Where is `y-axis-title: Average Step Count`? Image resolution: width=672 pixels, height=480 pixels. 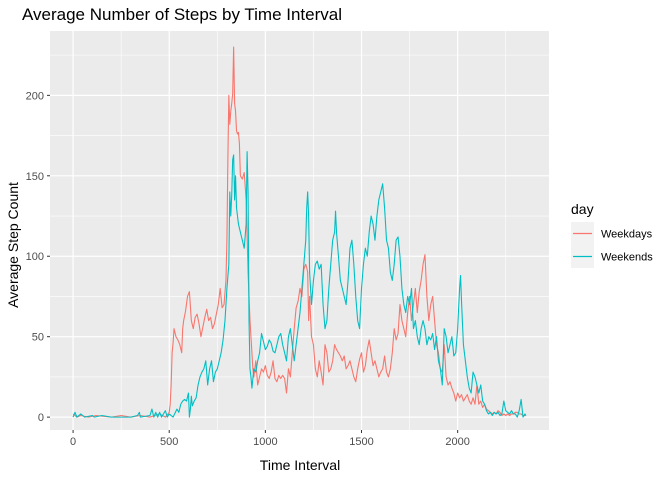
y-axis-title: Average Step Count is located at coordinates (13, 245).